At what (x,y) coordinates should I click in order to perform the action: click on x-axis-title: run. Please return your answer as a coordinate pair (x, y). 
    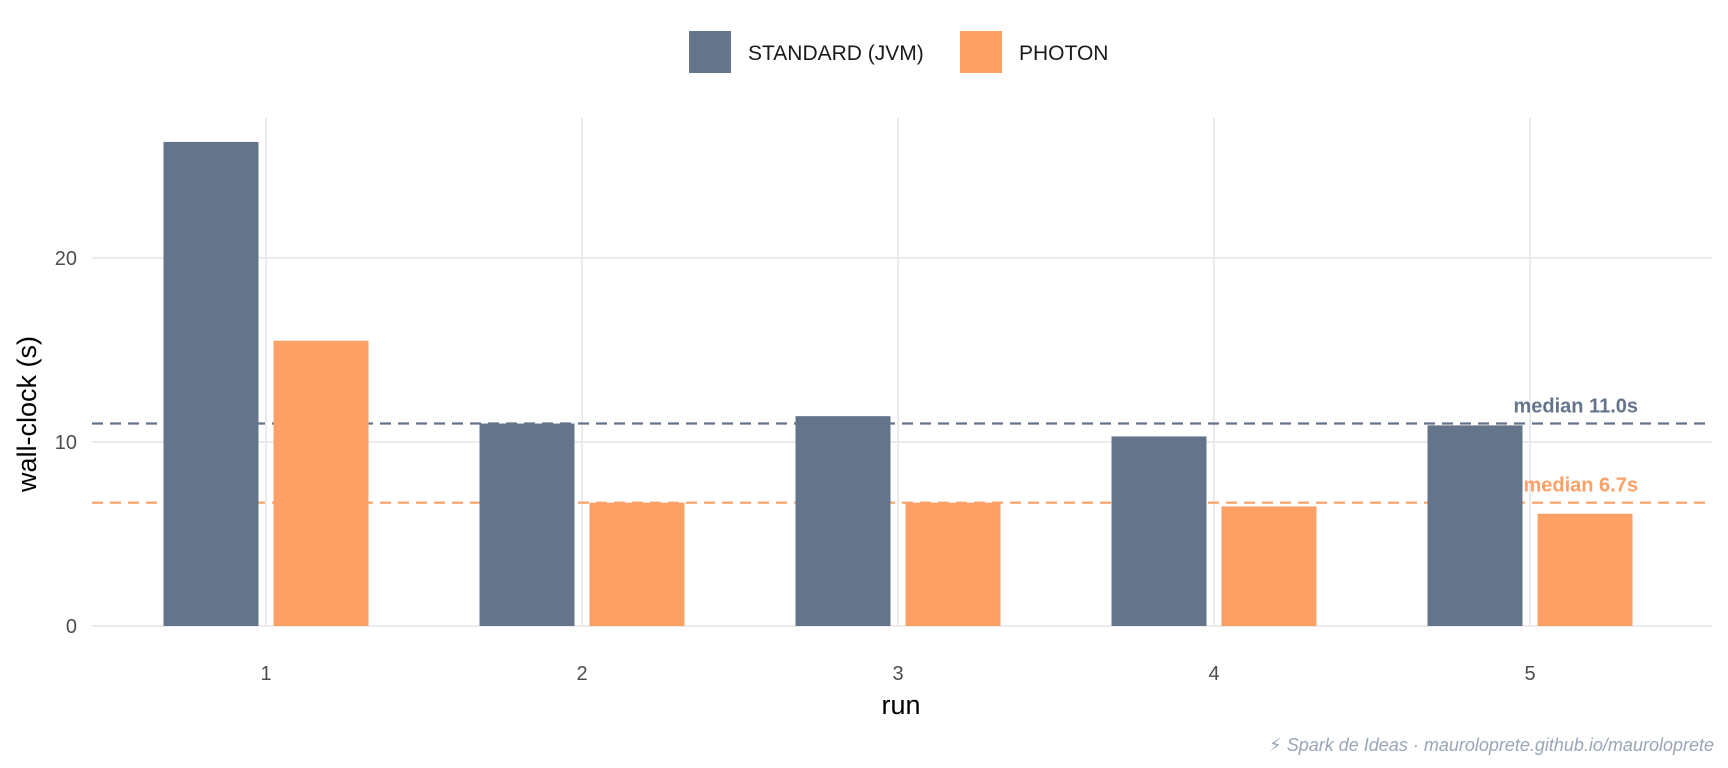
    Looking at the image, I should click on (900, 705).